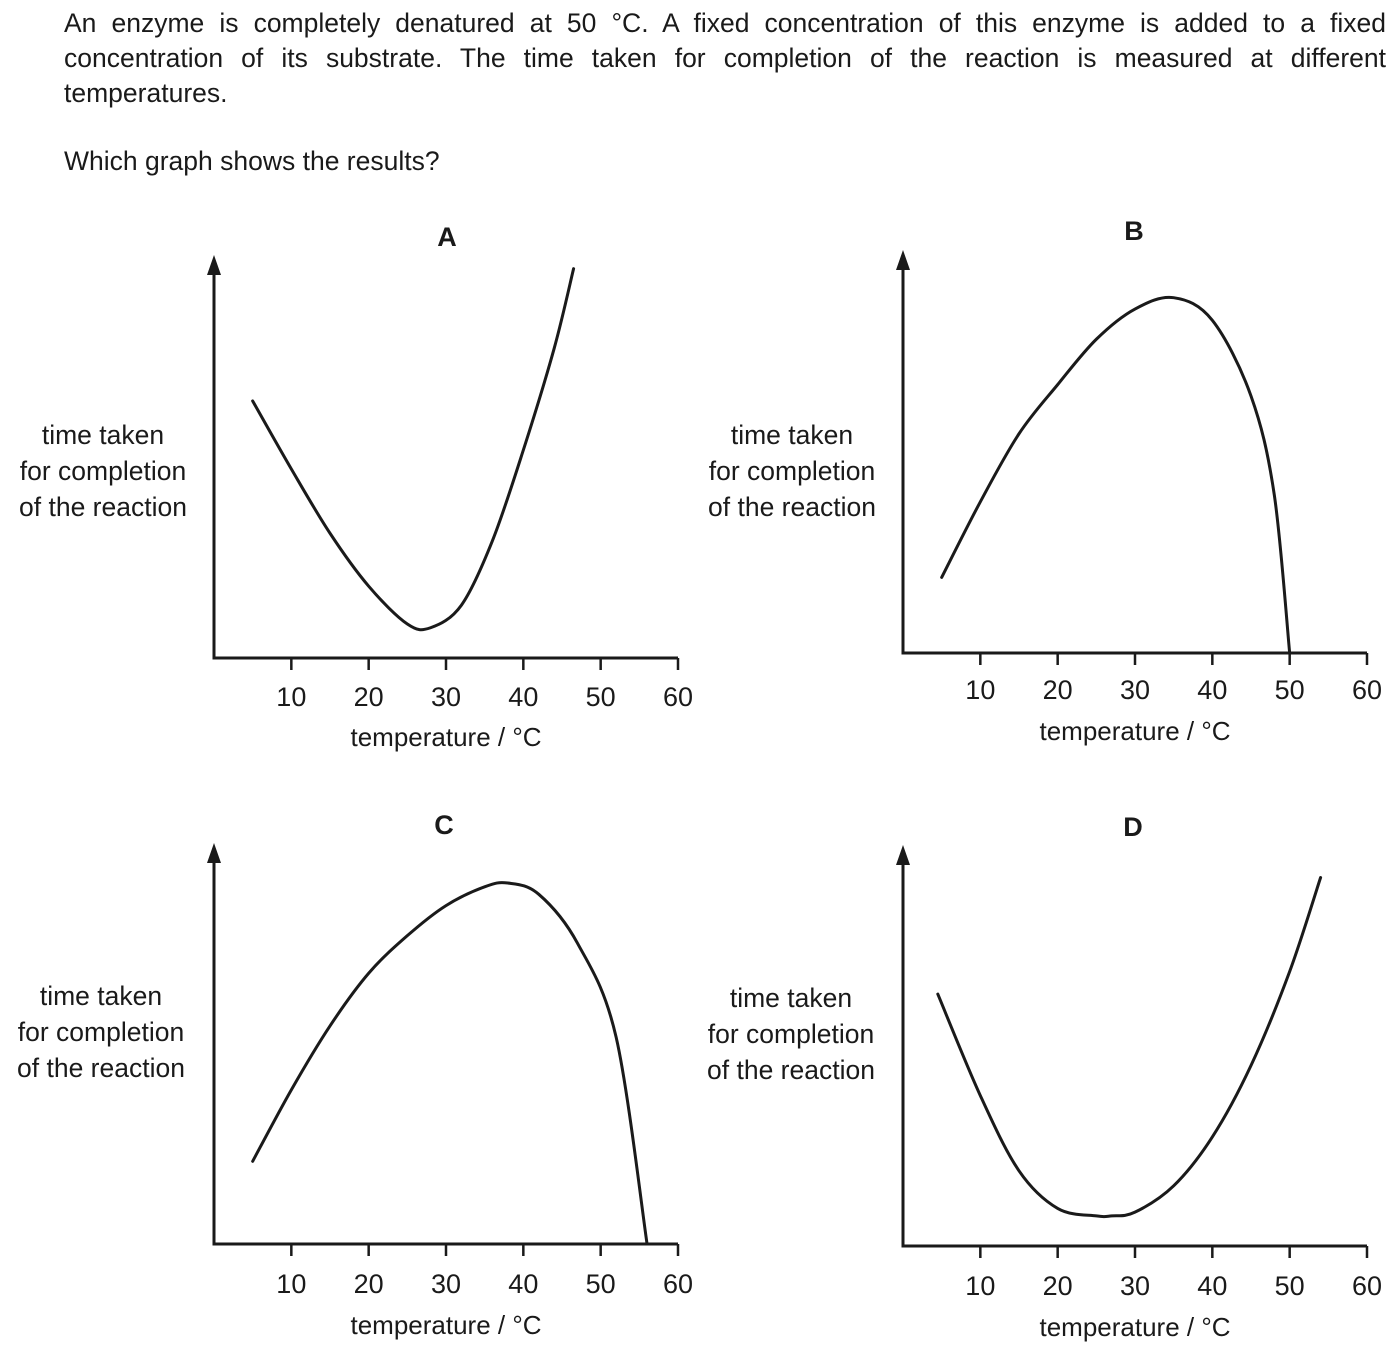 This screenshot has height=1350, width=1395. I want to click on graph-c-title: C, so click(444, 825).